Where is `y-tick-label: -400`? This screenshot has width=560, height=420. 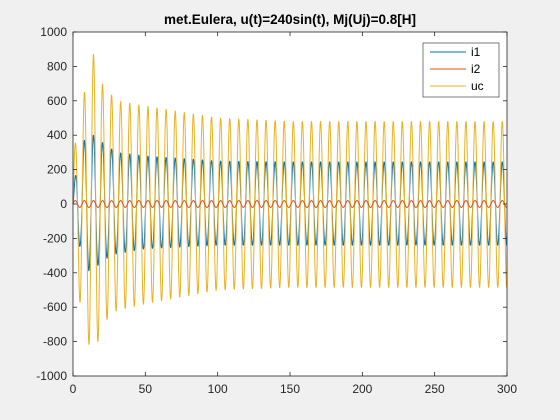 y-tick-label: -400 is located at coordinates (55, 273).